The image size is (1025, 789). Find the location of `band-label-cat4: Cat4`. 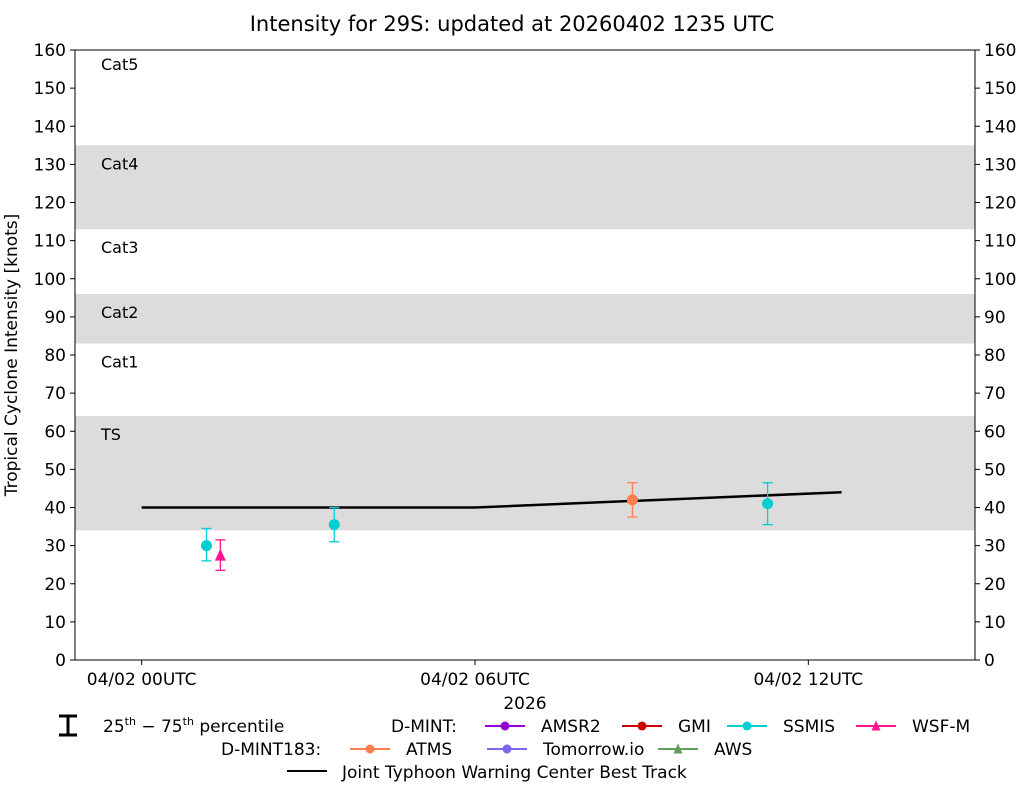

band-label-cat4: Cat4 is located at coordinates (119, 163).